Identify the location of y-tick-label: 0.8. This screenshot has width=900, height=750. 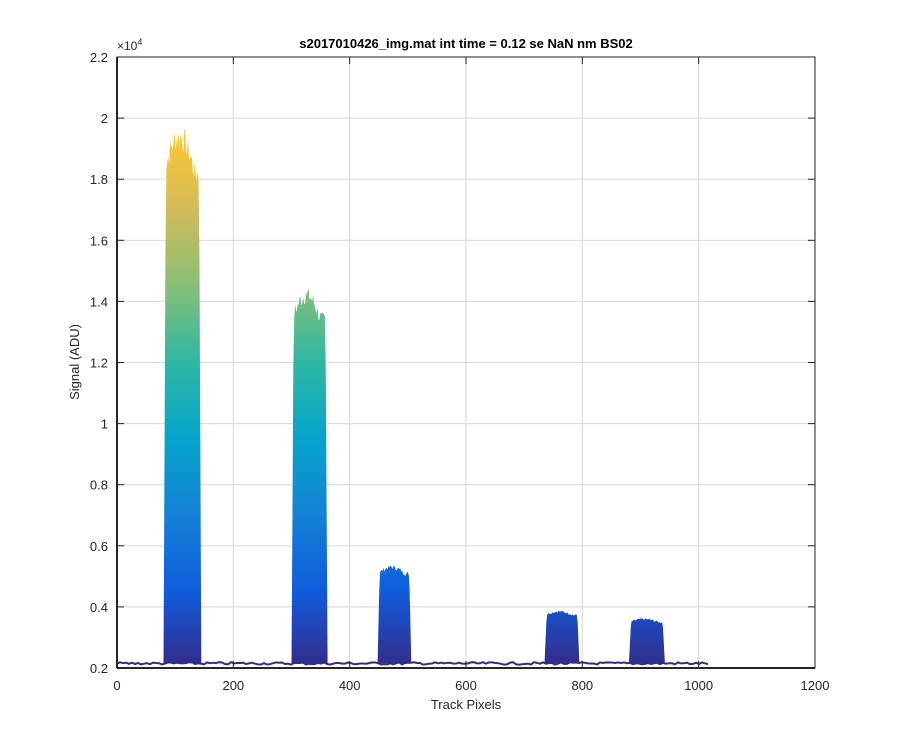
(99, 485).